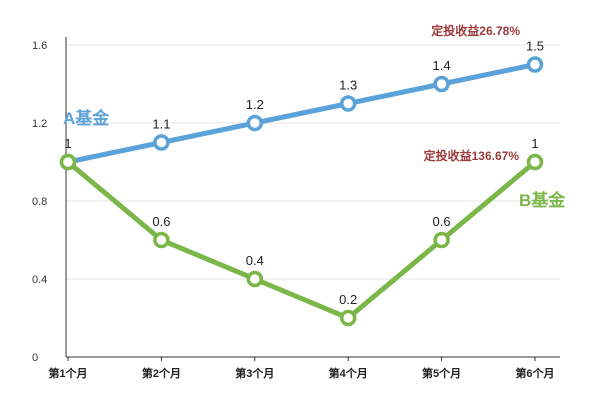 The image size is (591, 400). What do you see at coordinates (542, 200) in the screenshot?
I see `series-label-b: B基金` at bounding box center [542, 200].